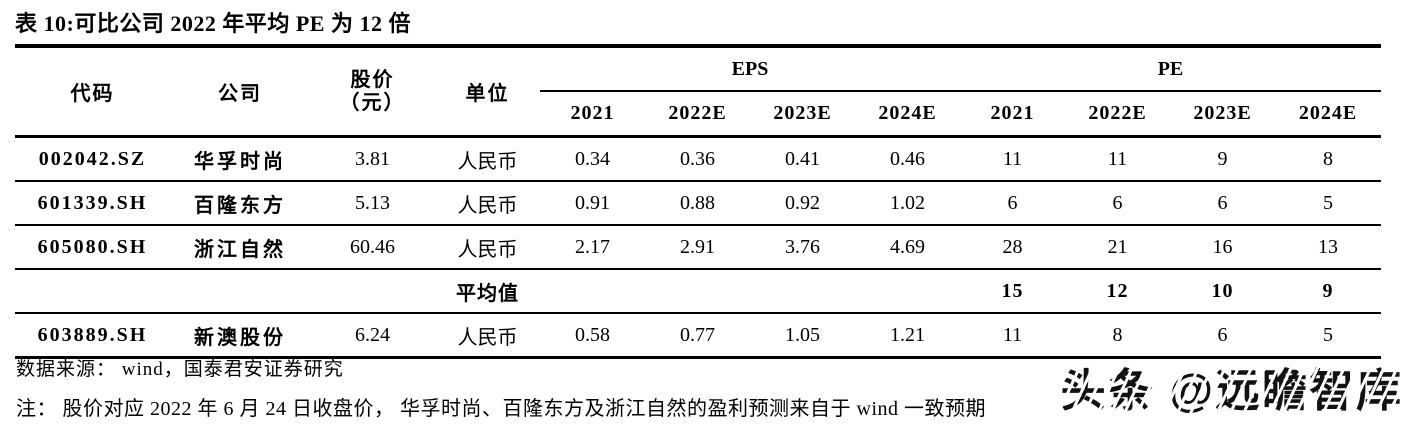 Image resolution: width=1407 pixels, height=427 pixels. Describe the element at coordinates (802, 159) in the screenshot. I see `cell-eps-2023e: 0.41` at that location.